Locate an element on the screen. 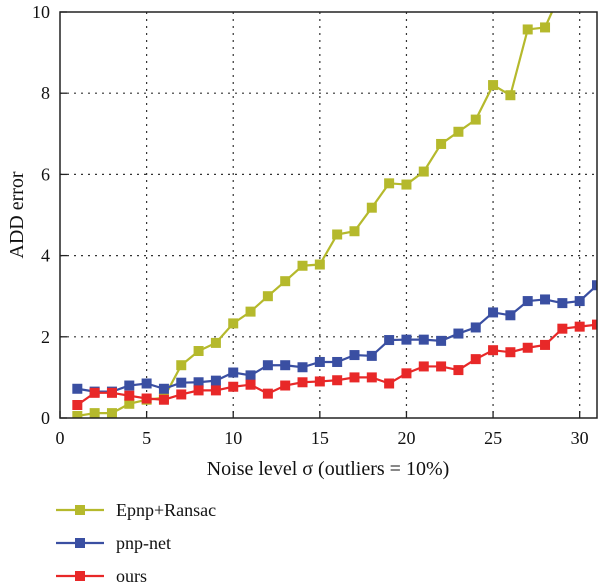  legend-label: Epnp+Ransac is located at coordinates (166, 510).